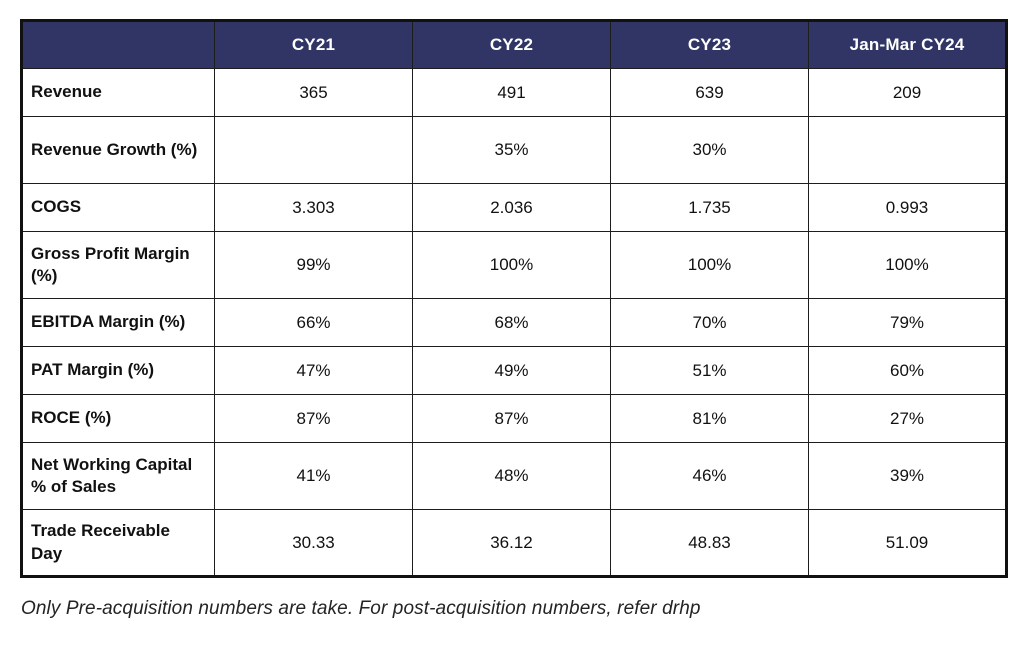 The height and width of the screenshot is (648, 1024). Describe the element at coordinates (709, 322) in the screenshot. I see `cell-value: 70%` at that location.